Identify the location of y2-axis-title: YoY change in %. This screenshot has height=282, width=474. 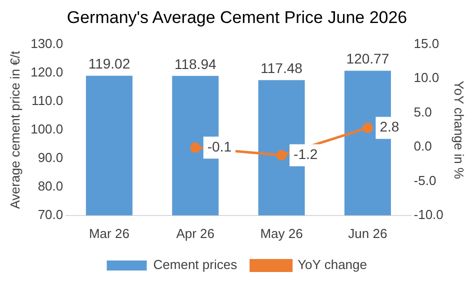
(459, 130).